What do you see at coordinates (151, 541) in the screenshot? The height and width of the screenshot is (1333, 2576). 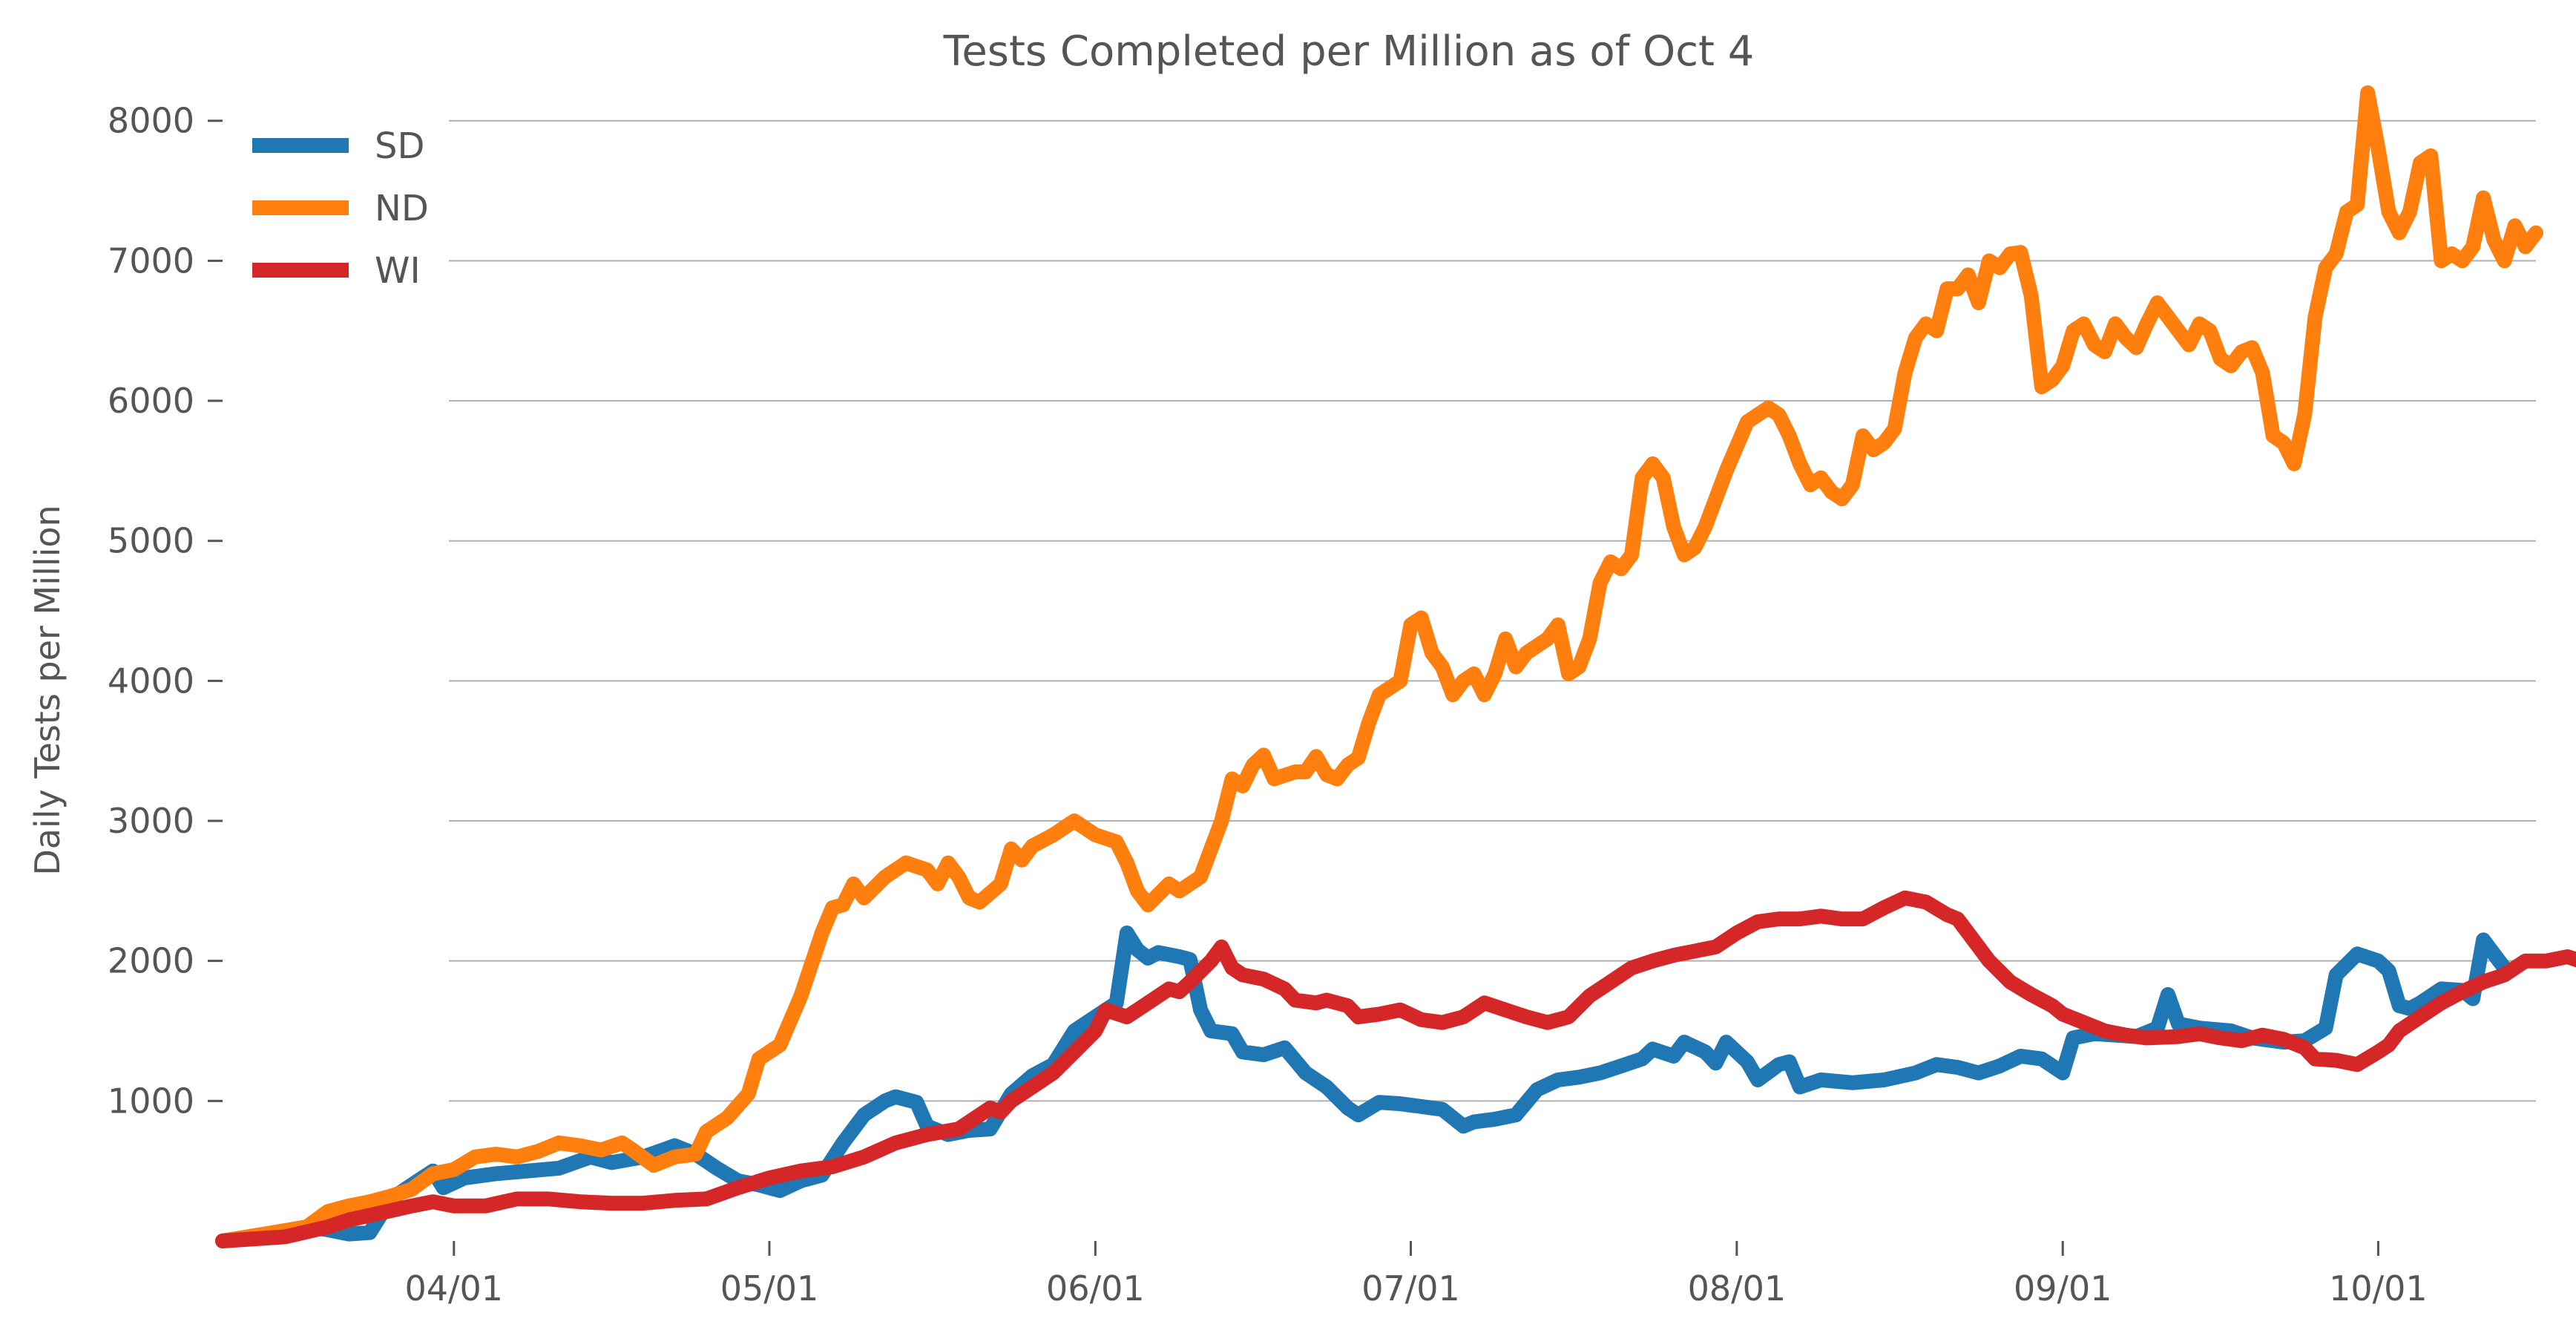 I see `y-tick-label-4: 5000` at bounding box center [151, 541].